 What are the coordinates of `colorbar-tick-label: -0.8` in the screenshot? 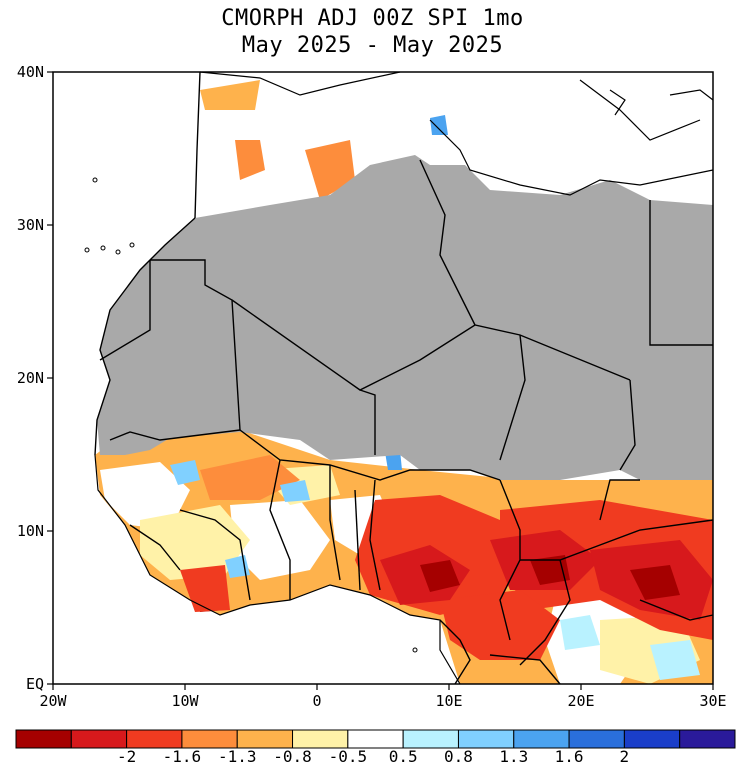 It's located at (292, 756).